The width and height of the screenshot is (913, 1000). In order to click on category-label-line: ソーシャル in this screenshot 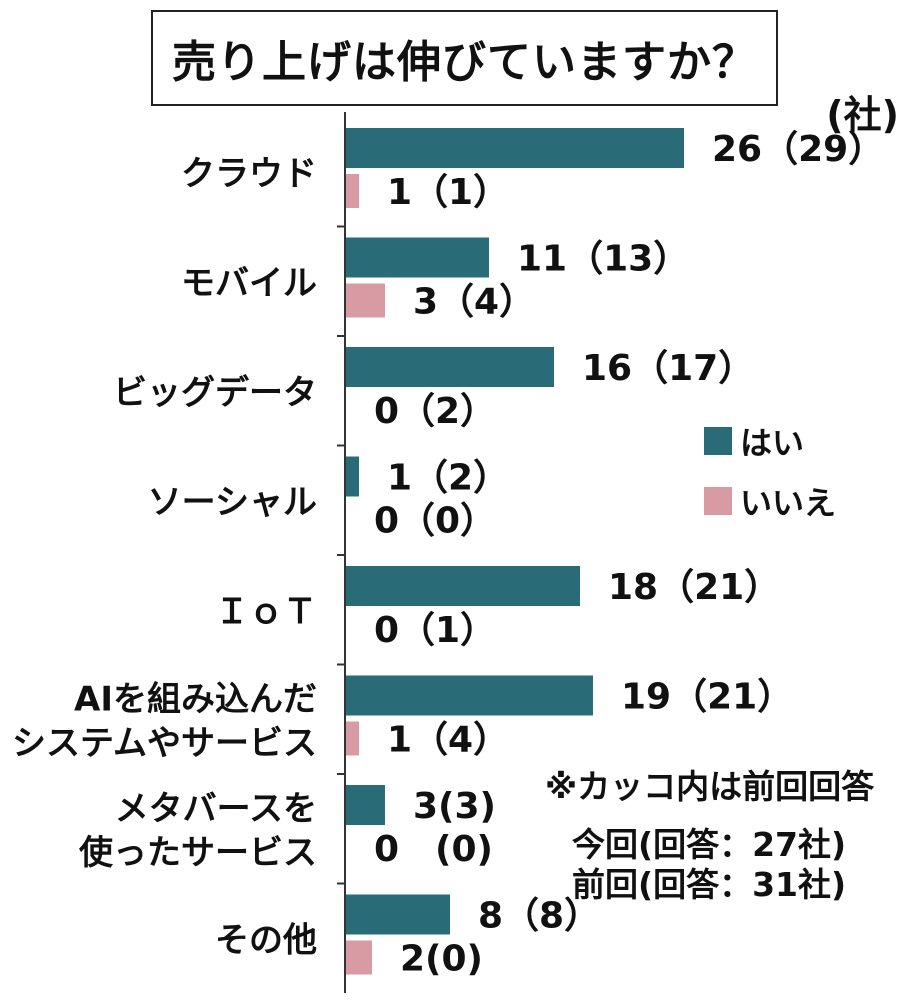, I will do `click(232, 503)`.